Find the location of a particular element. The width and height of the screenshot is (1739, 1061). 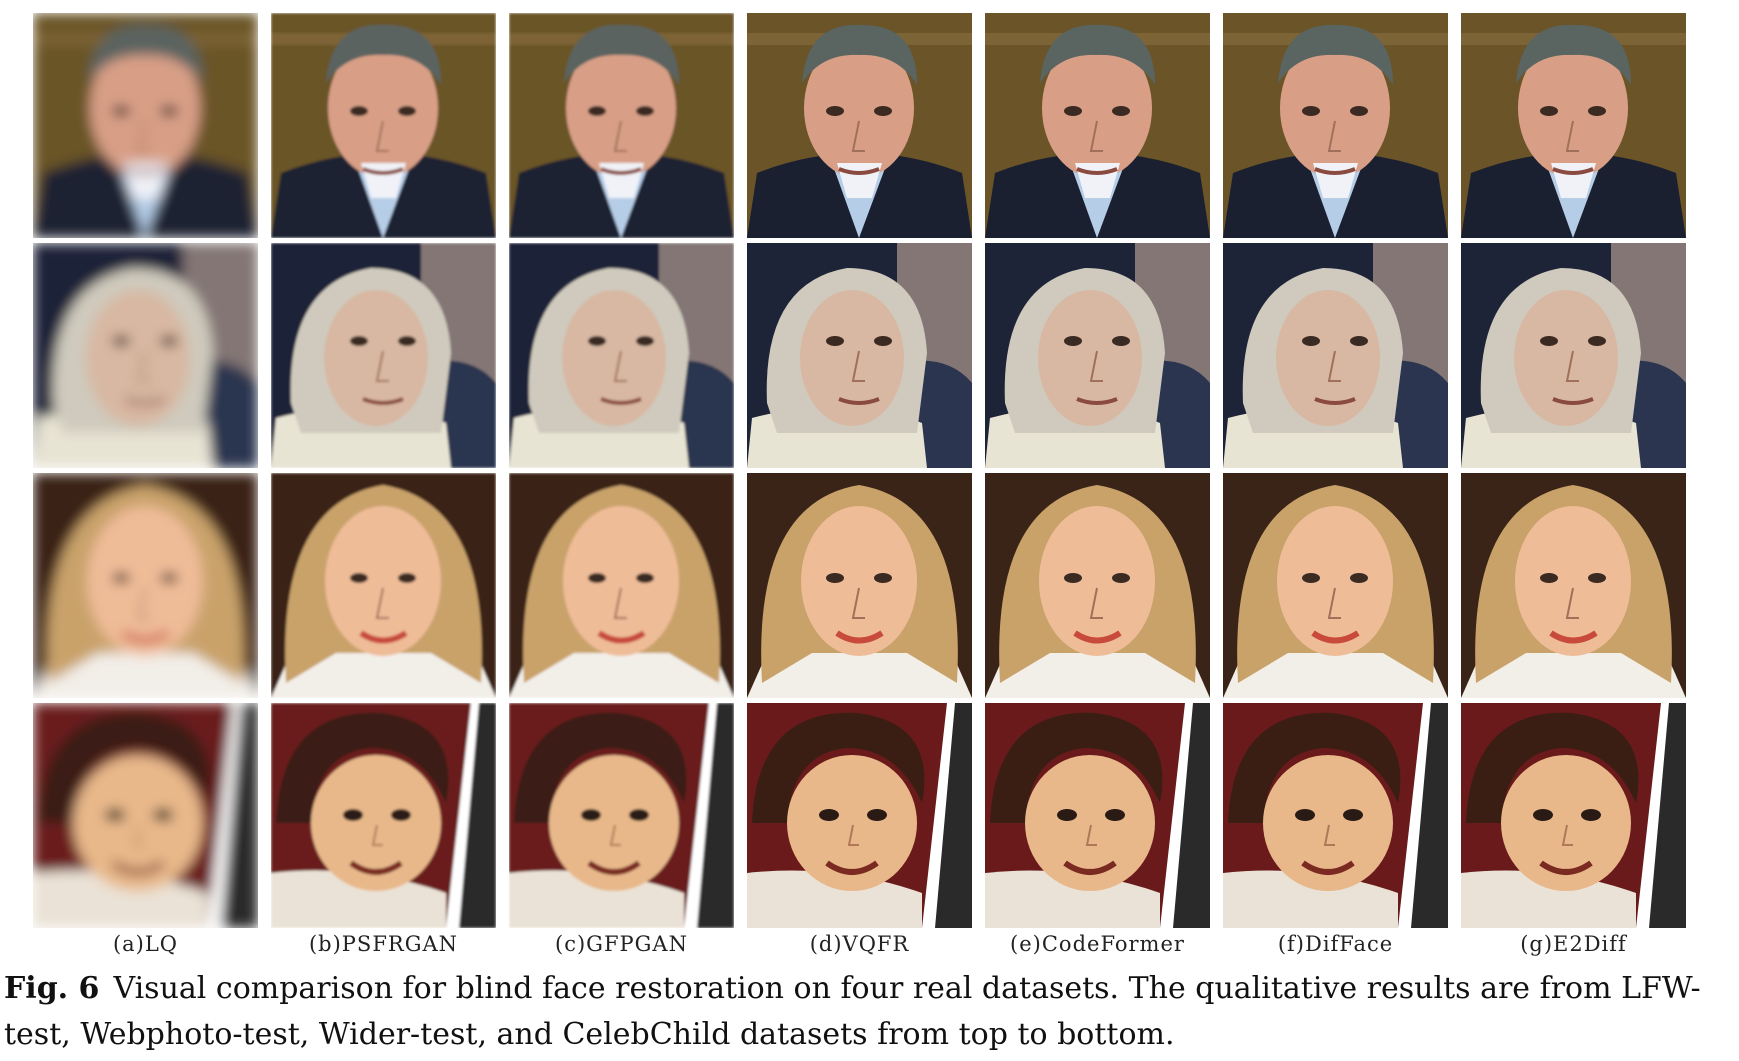

column-label-e: (e)CodeFormer is located at coordinates (1097, 944).